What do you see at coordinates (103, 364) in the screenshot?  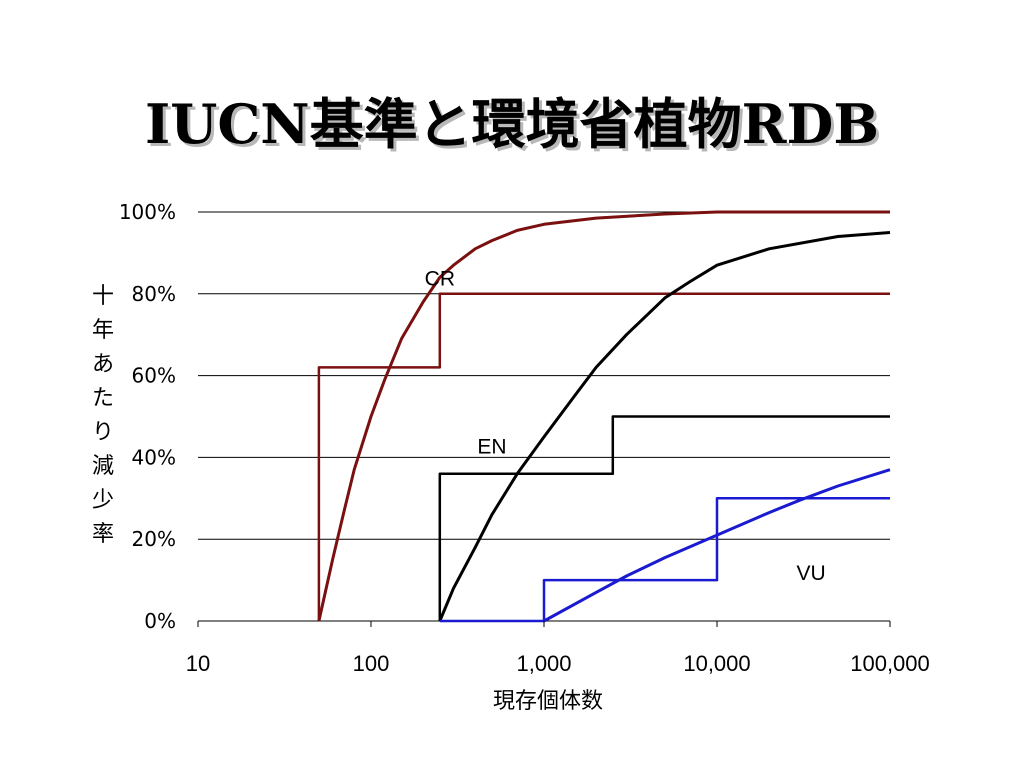 I see `y-axis-title-char: あ` at bounding box center [103, 364].